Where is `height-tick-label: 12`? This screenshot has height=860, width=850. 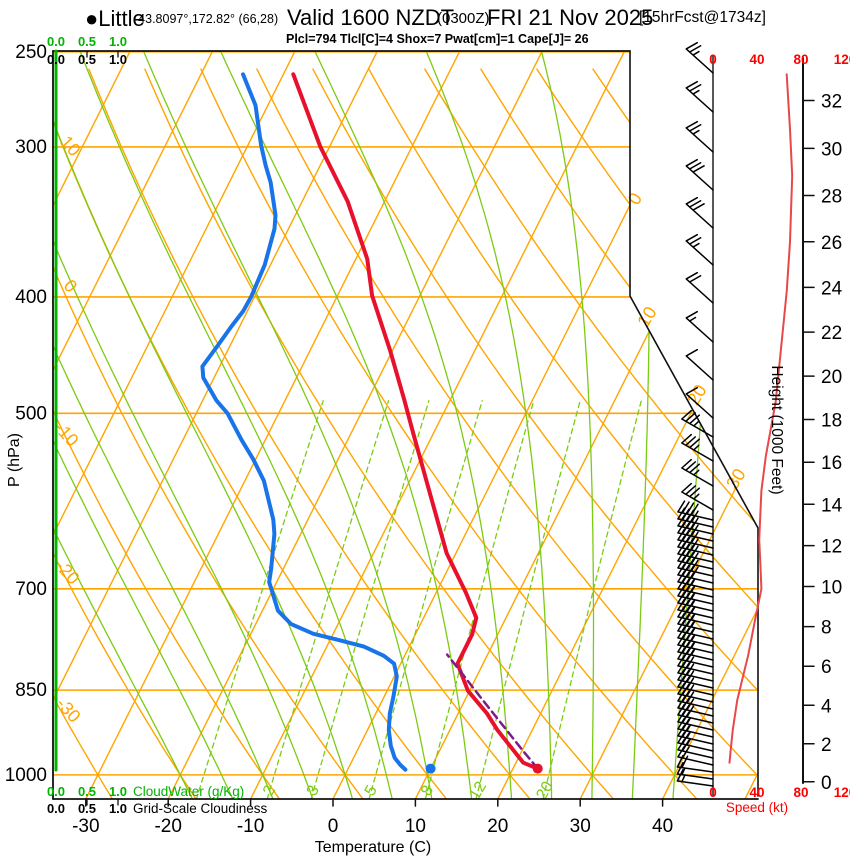
height-tick-label: 12 is located at coordinates (831, 547).